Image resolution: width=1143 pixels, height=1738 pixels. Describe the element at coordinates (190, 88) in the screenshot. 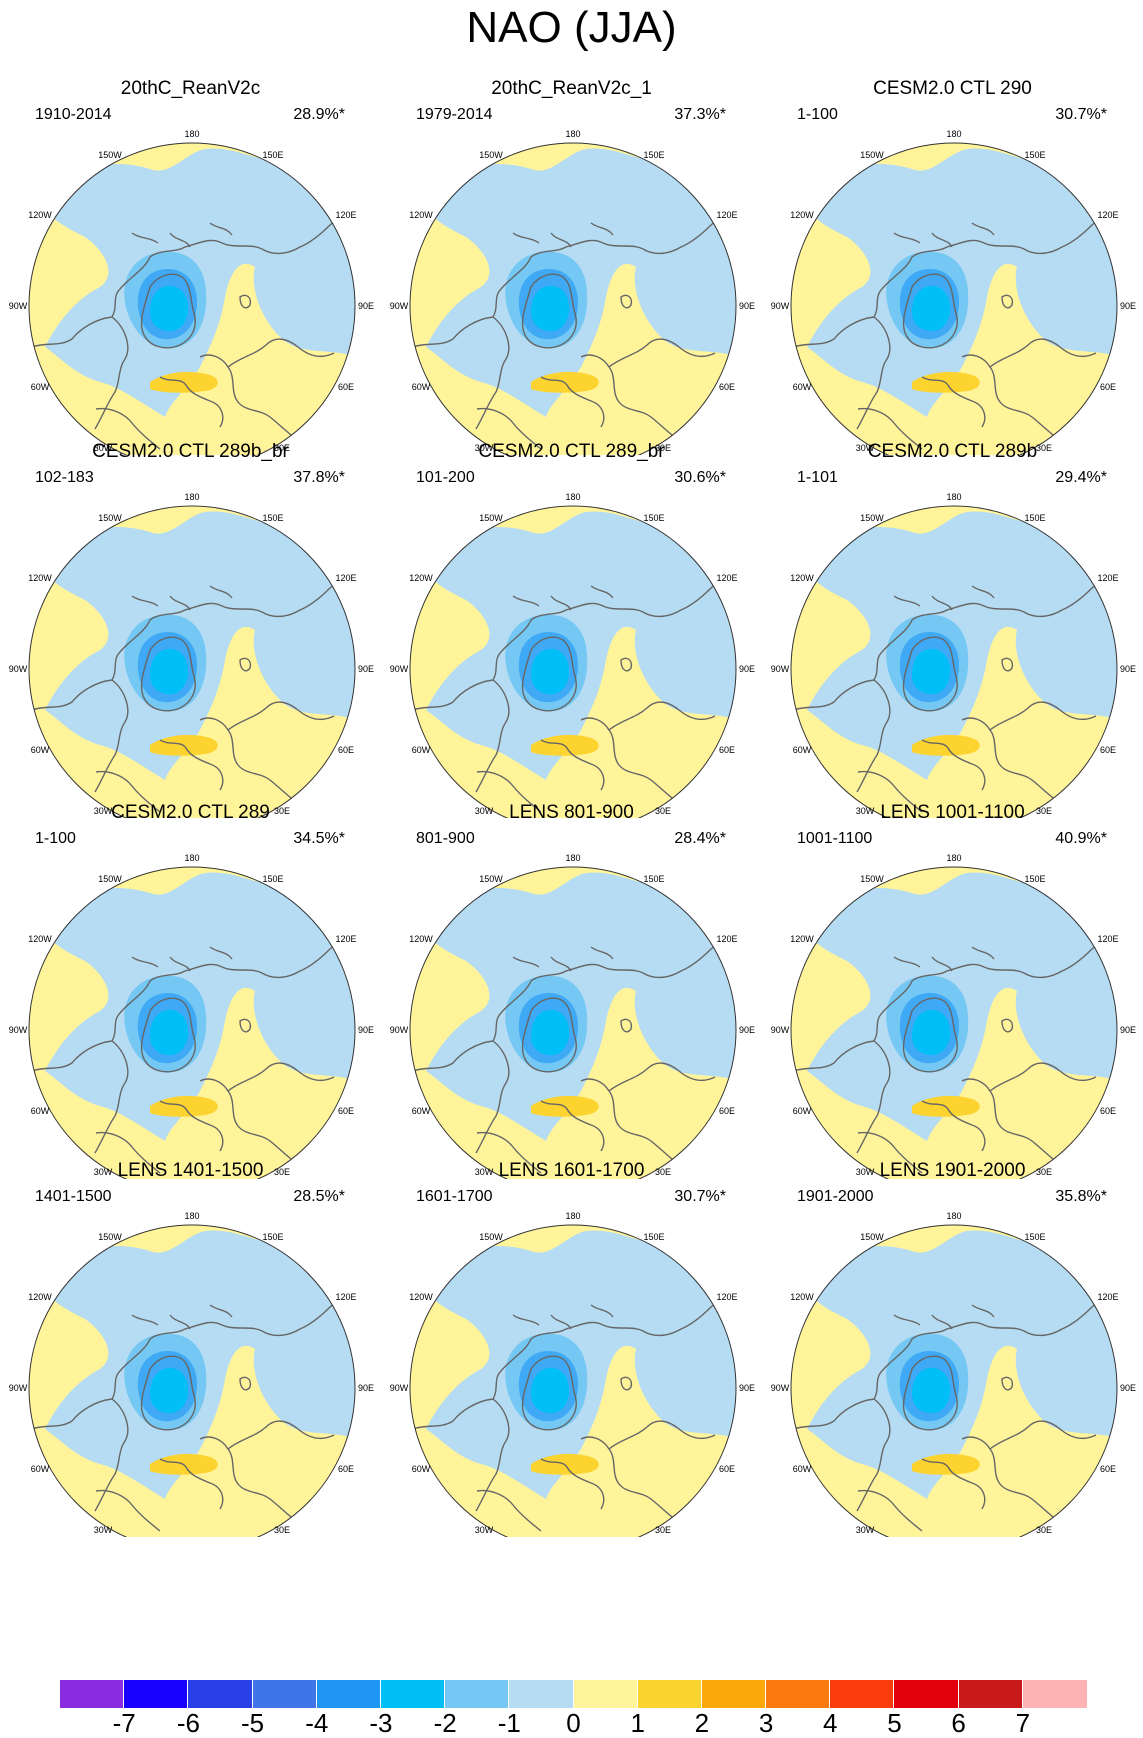

I see `panel-title: 20thC_ReanV2c` at that location.